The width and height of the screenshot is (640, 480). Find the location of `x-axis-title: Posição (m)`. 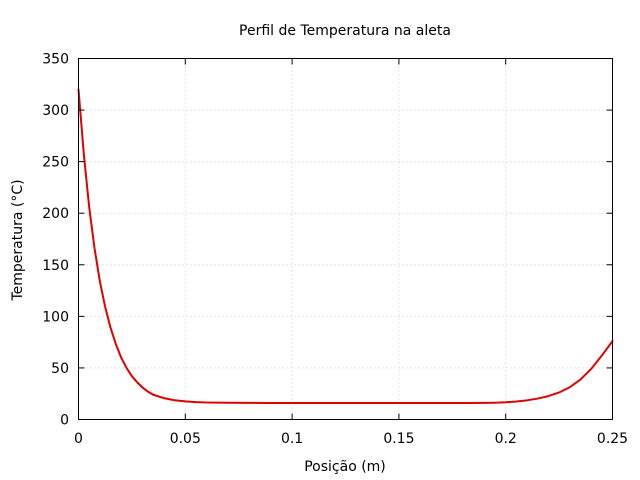

x-axis-title: Posição (m) is located at coordinates (345, 467).